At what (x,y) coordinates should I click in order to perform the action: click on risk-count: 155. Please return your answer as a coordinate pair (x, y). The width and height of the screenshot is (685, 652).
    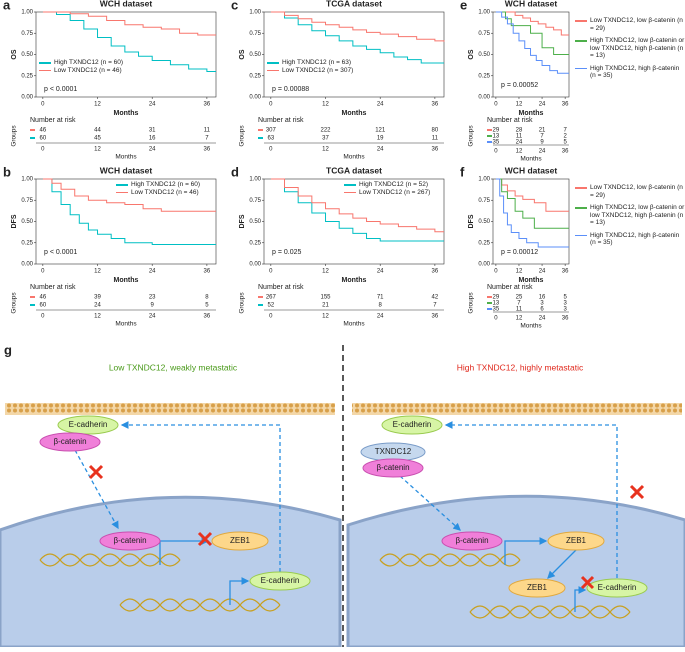
    Looking at the image, I should click on (326, 298).